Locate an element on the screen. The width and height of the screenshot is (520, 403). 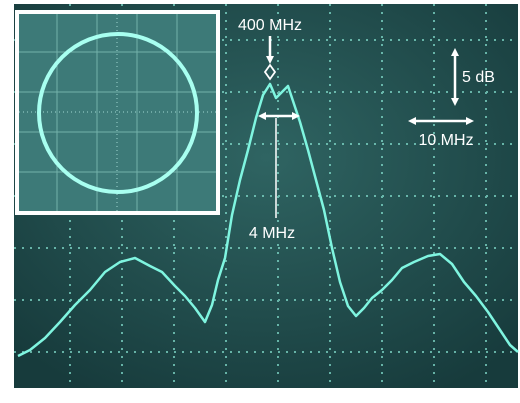
vertical-scale-label: 5 dB is located at coordinates (478, 77).